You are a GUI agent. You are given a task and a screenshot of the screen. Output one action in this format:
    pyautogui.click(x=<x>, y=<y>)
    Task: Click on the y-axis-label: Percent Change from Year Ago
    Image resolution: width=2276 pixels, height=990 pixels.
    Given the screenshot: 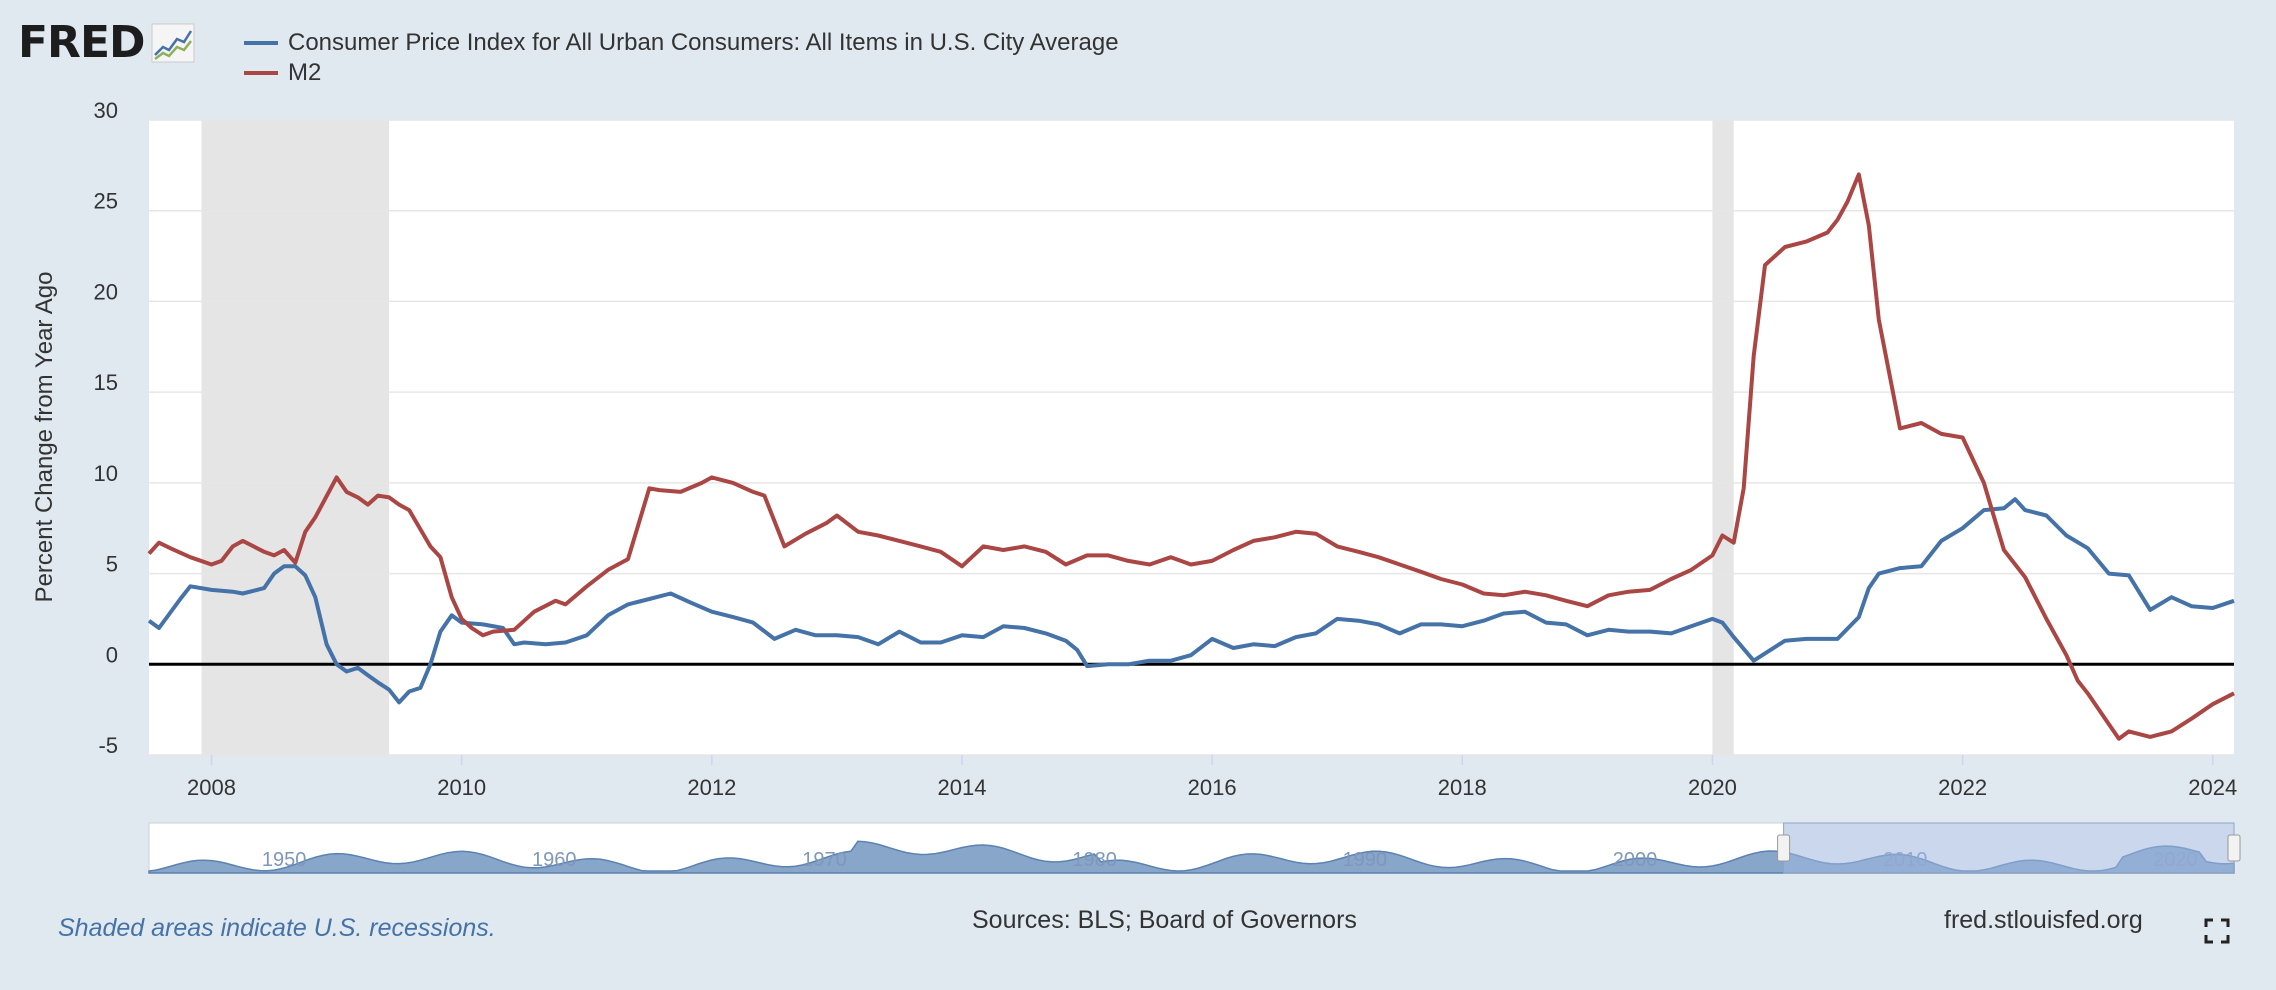 What is the action you would take?
    pyautogui.click(x=44, y=437)
    